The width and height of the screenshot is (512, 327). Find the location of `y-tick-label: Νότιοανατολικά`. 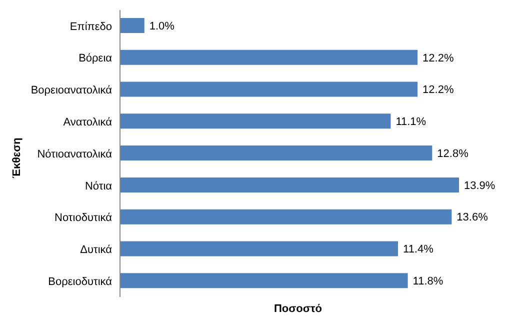

y-tick-label: Νότιοανατολικά is located at coordinates (75, 154).